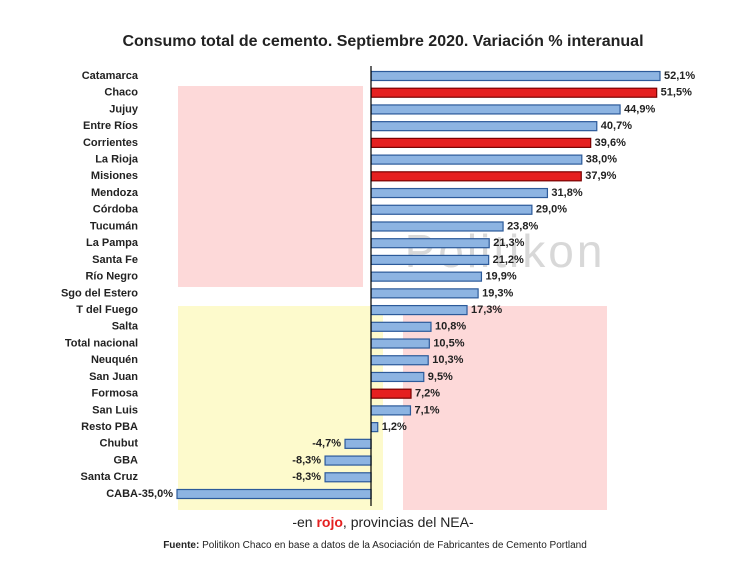  I want to click on category-label: Total nacional, so click(101, 343).